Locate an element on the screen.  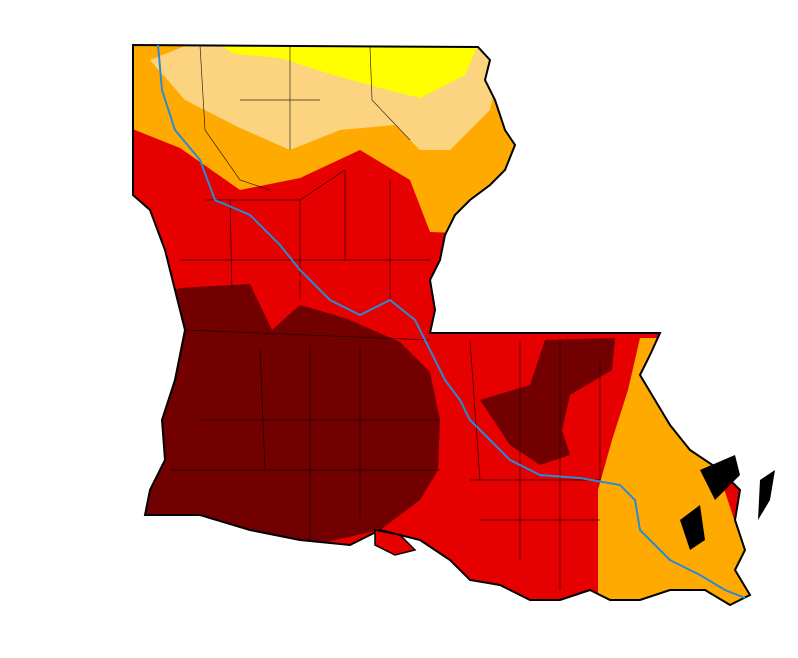
moderate-drought-southeast is located at coordinates (674, 471).